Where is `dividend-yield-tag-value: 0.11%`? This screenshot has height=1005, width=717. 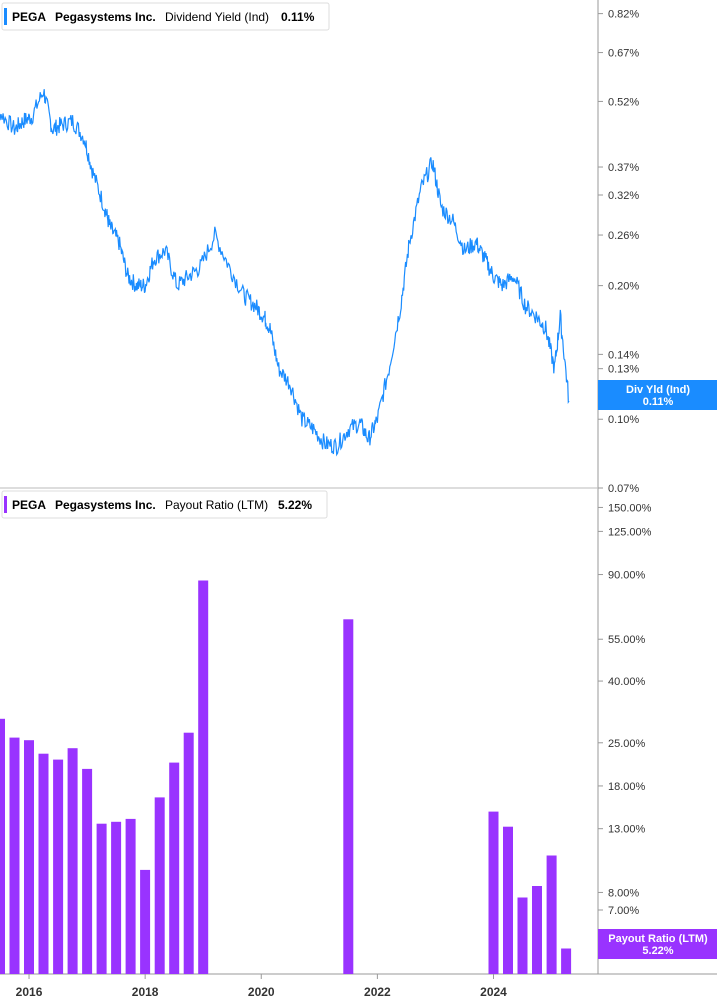
dividend-yield-tag-value: 0.11% is located at coordinates (658, 402).